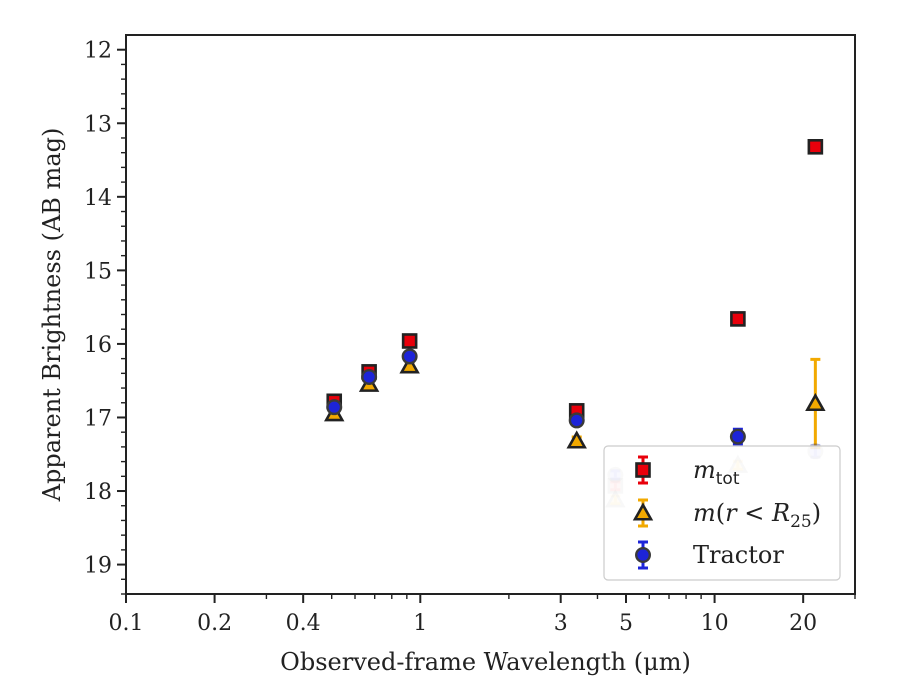 The image size is (900, 700). I want to click on x-axis-title: Observed-frame Wavelength (μm), so click(485, 662).